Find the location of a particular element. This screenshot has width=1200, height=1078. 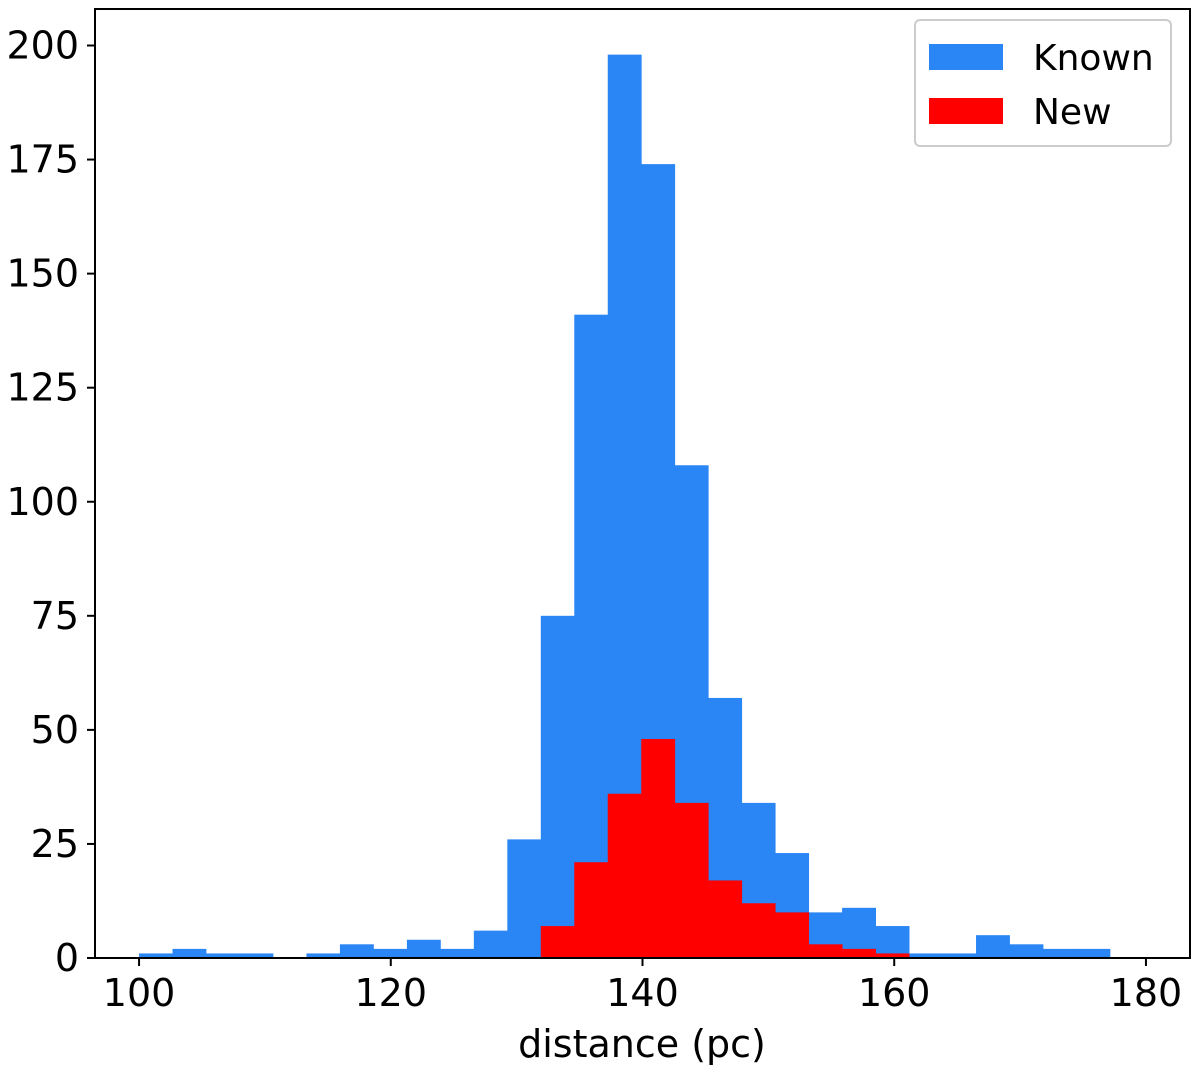

y-tick-label: 25 is located at coordinates (55, 844).